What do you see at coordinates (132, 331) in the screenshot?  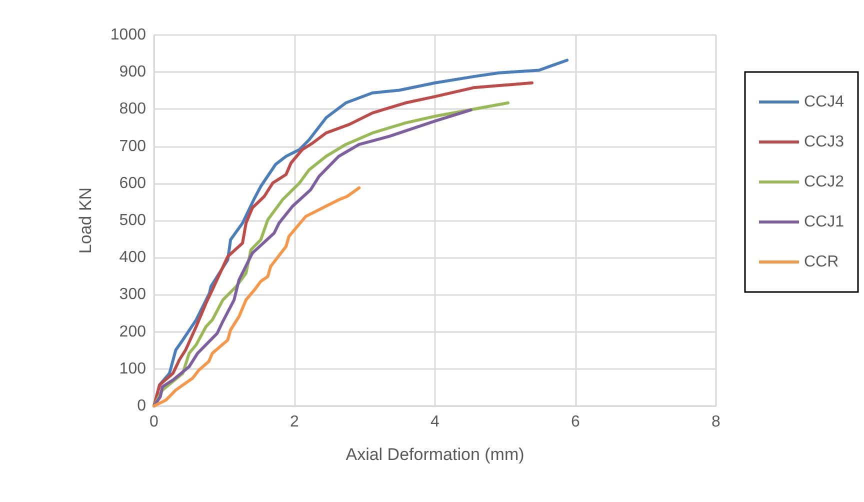 I see `y-tick-label: 200` at bounding box center [132, 331].